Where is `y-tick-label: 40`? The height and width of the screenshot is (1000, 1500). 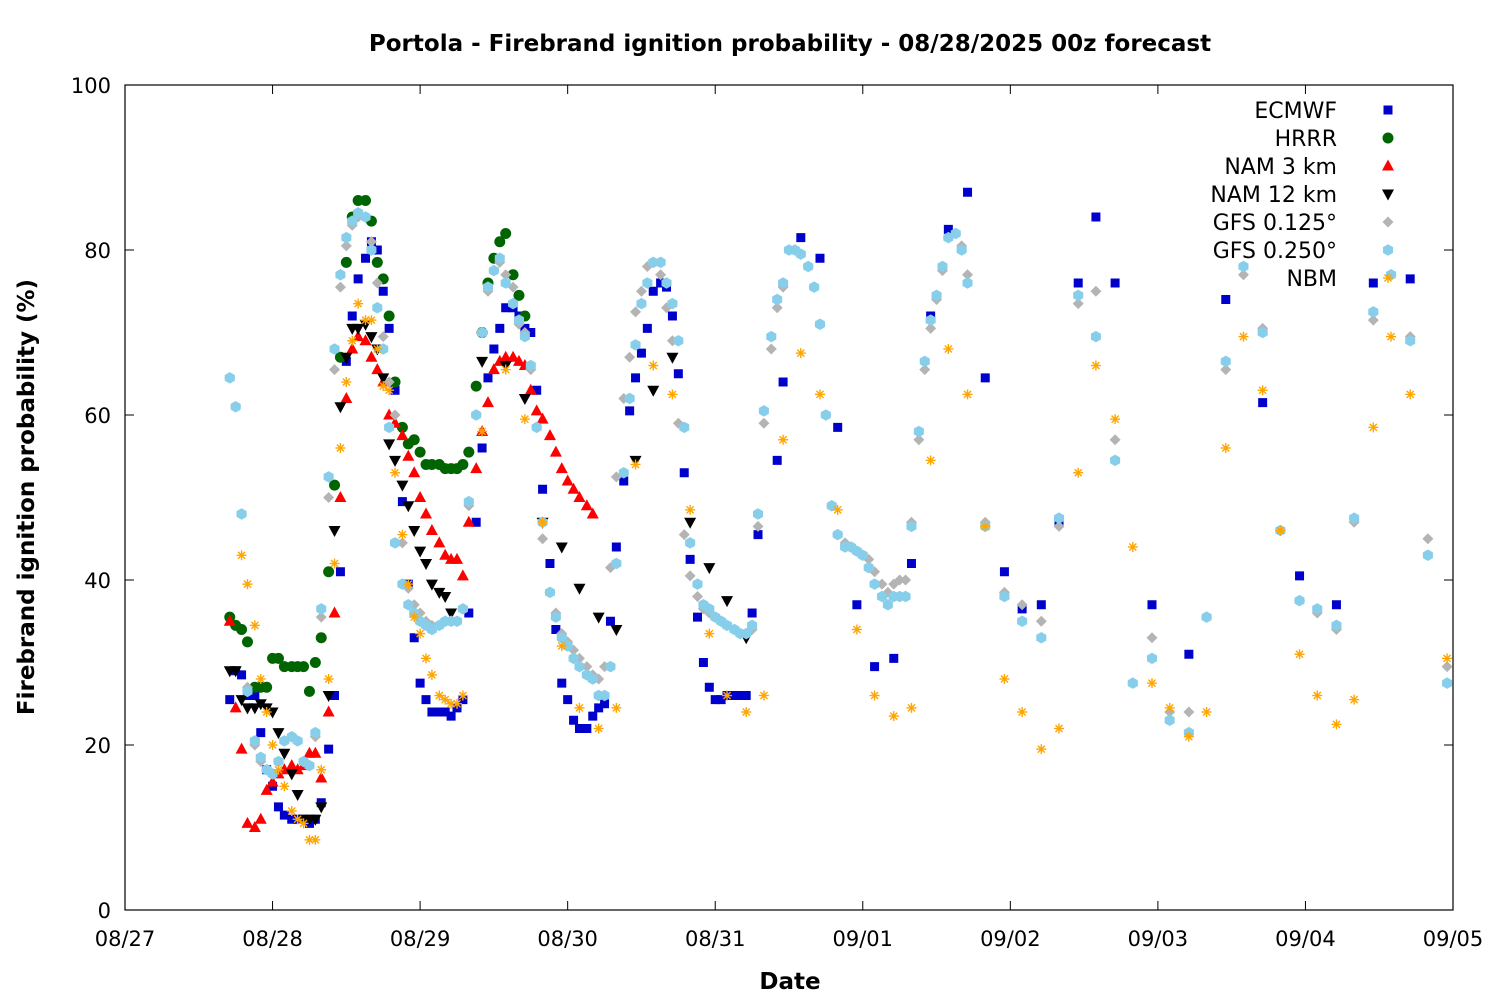
y-tick-label: 40 is located at coordinates (97, 581).